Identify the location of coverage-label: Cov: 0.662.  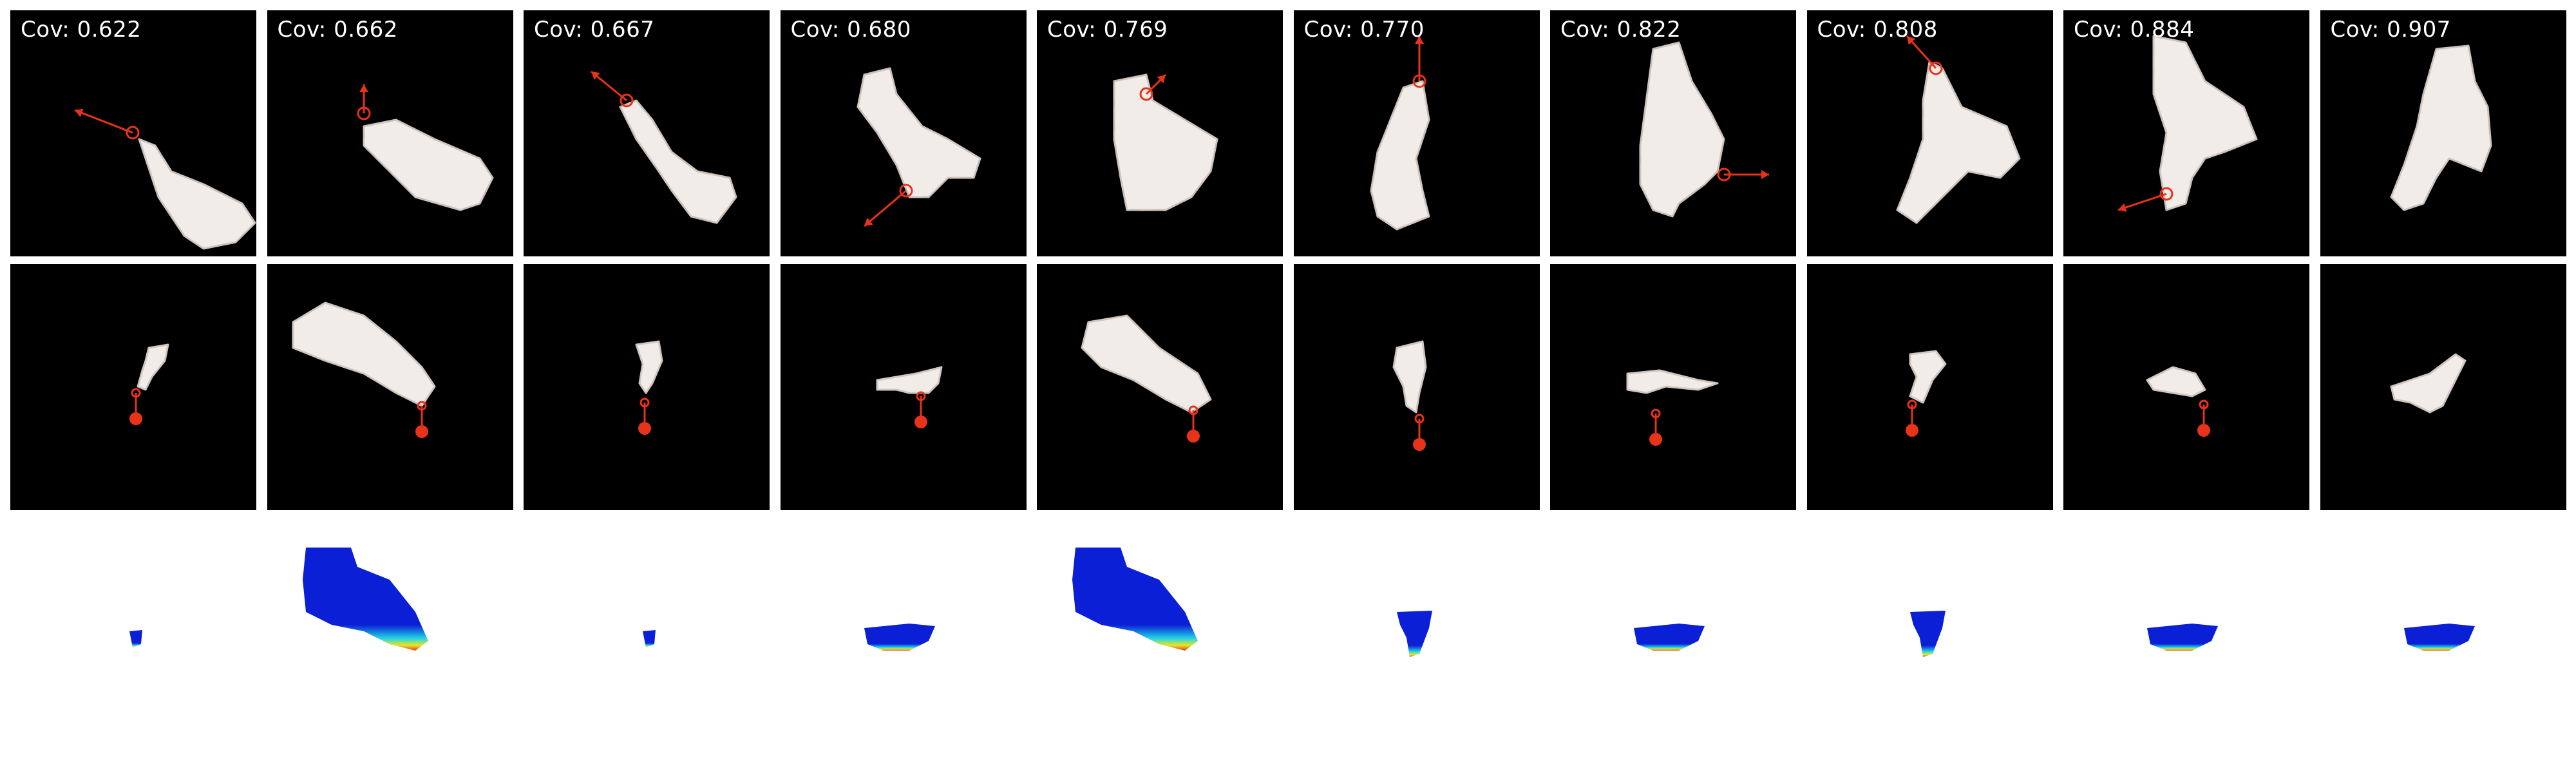
(337, 30).